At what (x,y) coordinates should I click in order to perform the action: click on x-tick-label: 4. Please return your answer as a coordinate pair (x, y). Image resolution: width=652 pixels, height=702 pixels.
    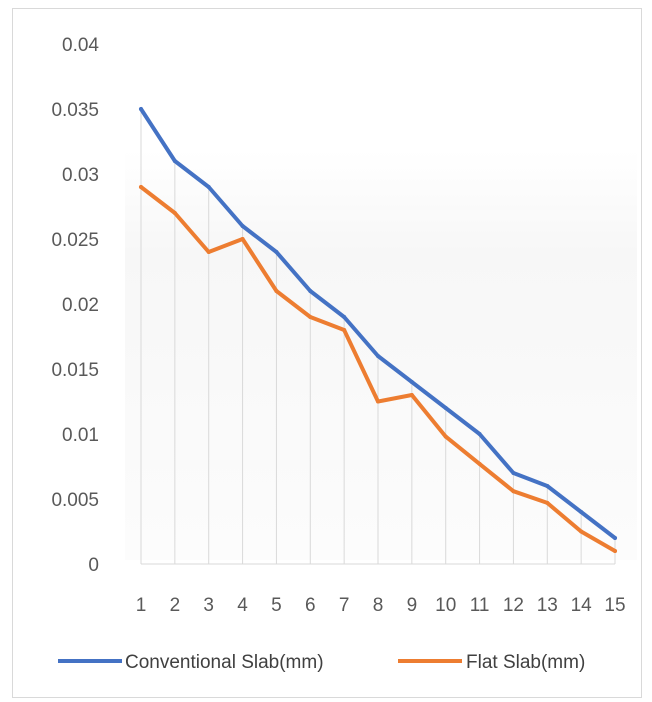
    Looking at the image, I should click on (242, 605).